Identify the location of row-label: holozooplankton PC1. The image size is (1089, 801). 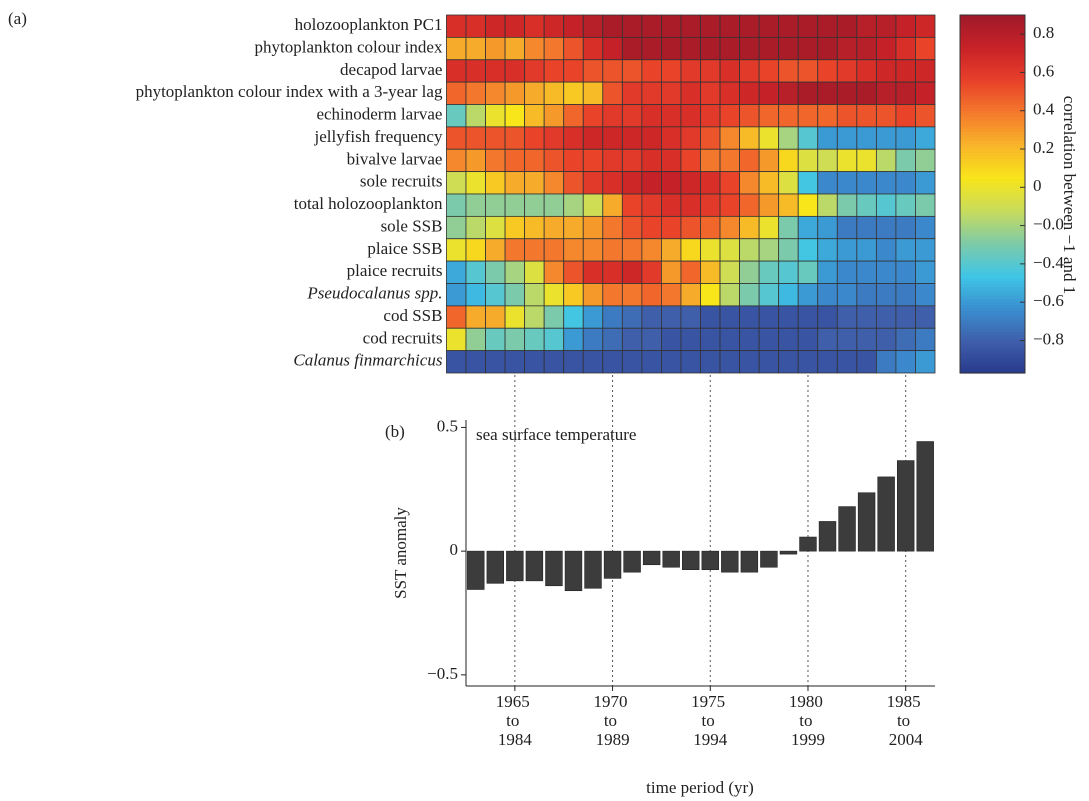
(369, 24).